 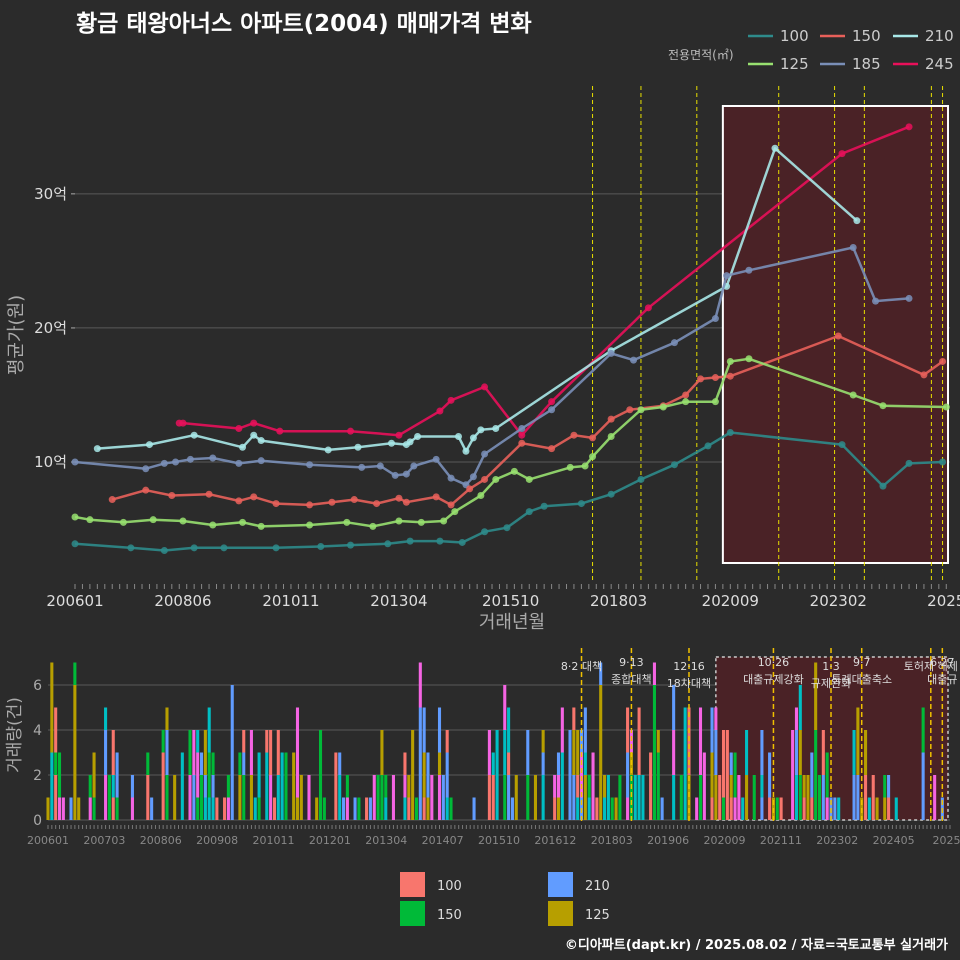 I want to click on y-tick-label: 10억, so click(x=50, y=462).